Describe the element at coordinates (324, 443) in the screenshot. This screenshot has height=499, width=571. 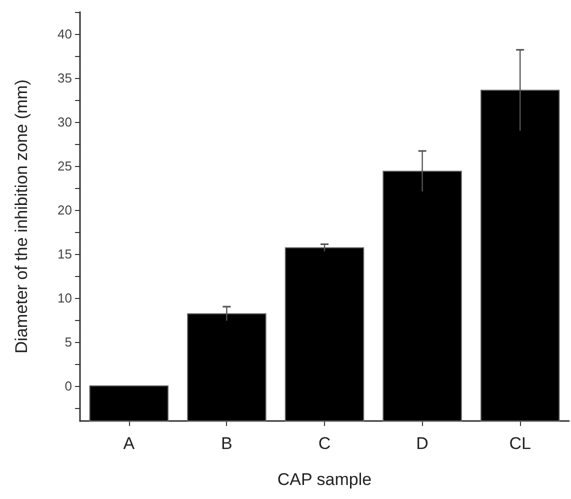
I see `x-tick-label: C` at that location.